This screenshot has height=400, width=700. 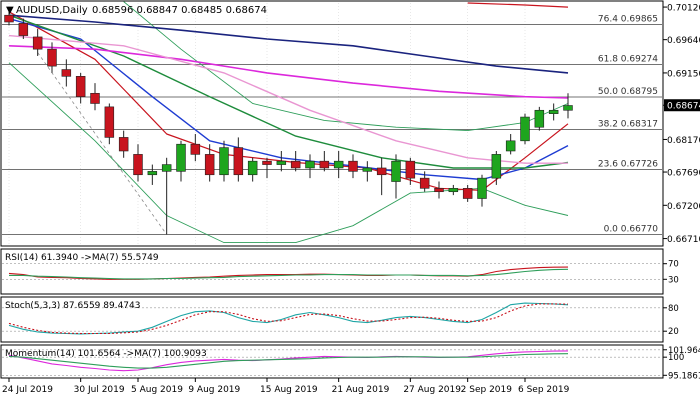 I want to click on trend-dashed, so click(x=102, y=143).